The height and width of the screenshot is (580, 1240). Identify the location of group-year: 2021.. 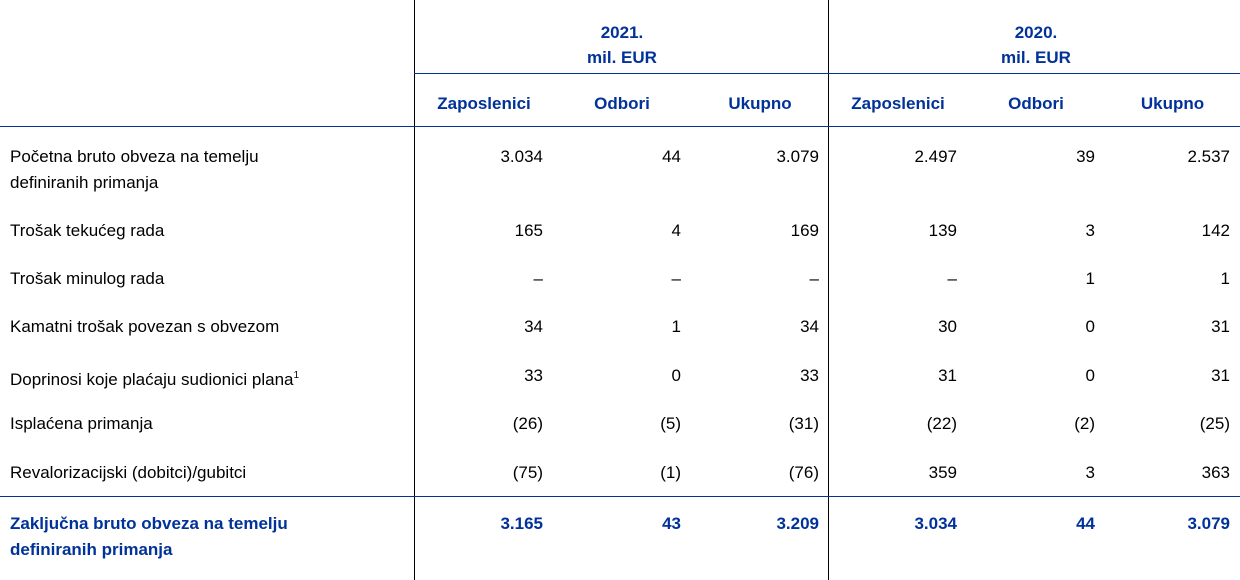
(622, 32).